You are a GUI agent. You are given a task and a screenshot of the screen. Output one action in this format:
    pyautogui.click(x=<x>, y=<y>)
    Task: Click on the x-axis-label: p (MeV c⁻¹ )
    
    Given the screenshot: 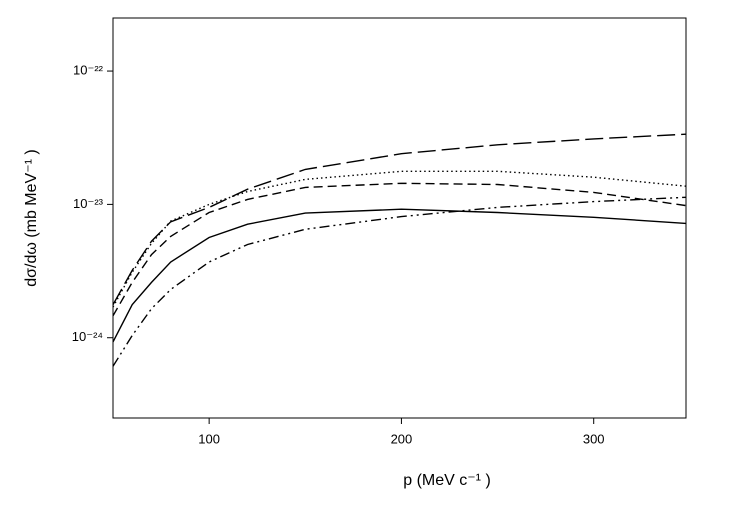 What is the action you would take?
    pyautogui.click(x=447, y=480)
    